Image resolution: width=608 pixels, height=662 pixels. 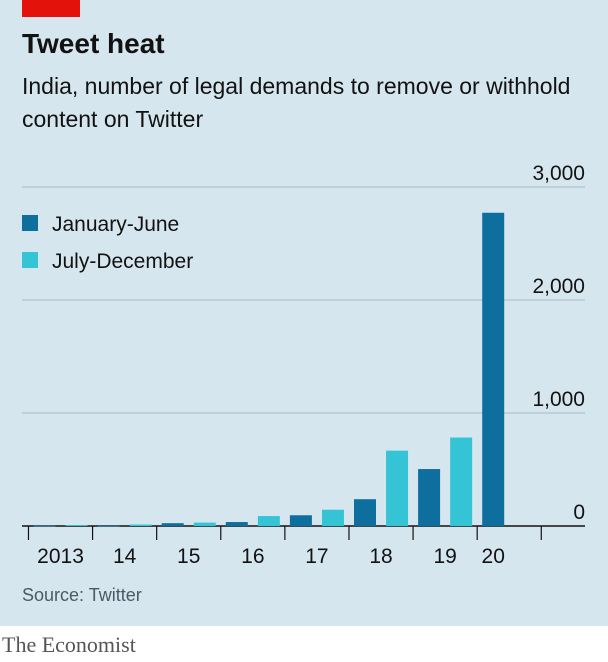 I want to click on chart-title: Tweet heat, so click(x=93, y=43).